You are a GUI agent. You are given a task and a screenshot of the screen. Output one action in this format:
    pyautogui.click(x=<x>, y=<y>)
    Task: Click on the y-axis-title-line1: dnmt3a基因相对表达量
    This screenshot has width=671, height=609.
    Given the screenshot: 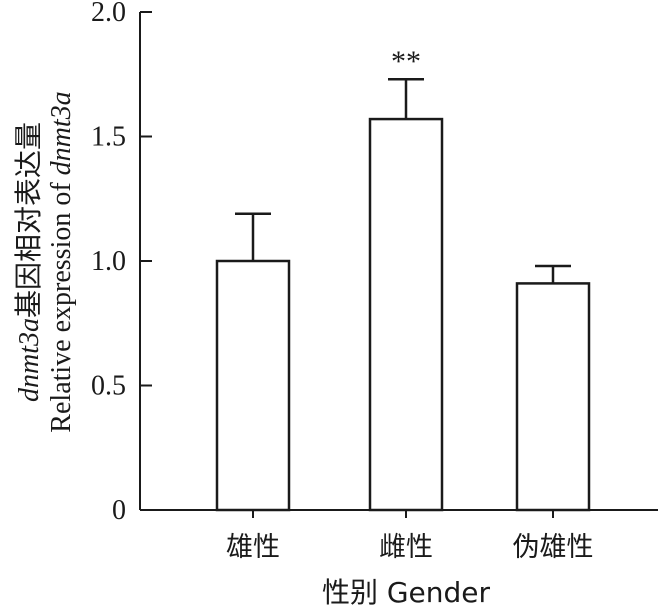 What is the action you would take?
    pyautogui.click(x=29, y=262)
    